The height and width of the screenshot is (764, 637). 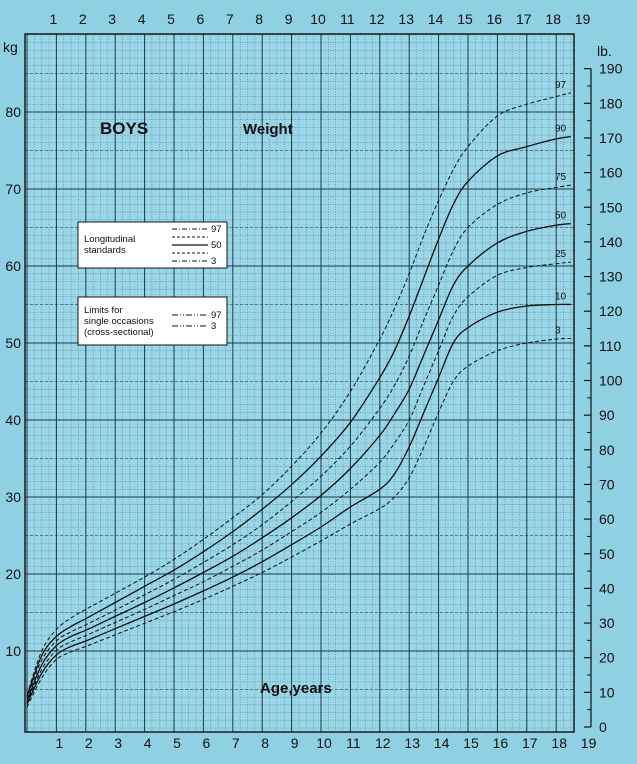 I want to click on lb-tick-label: 20, so click(x=607, y=658).